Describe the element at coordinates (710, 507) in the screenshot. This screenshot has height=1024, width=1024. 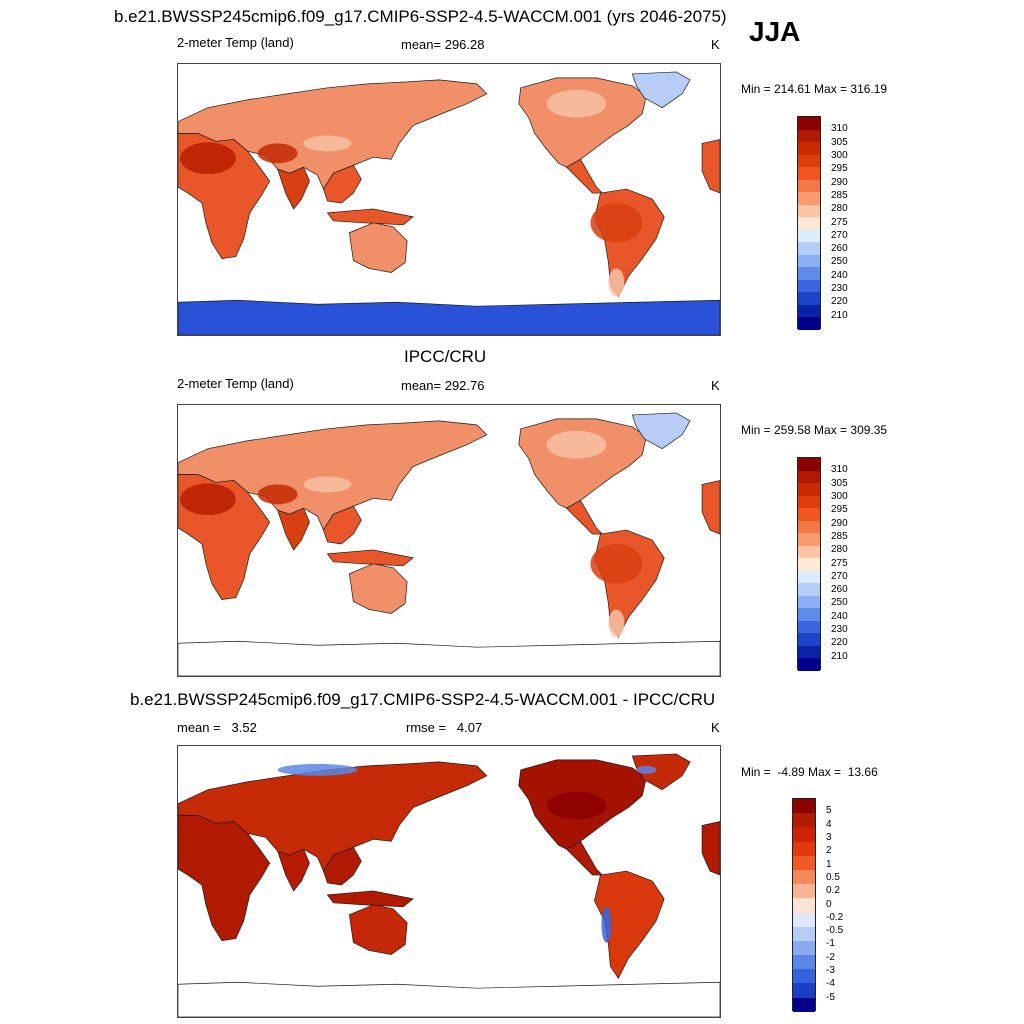
I see `landmass-africa-east-edge` at that location.